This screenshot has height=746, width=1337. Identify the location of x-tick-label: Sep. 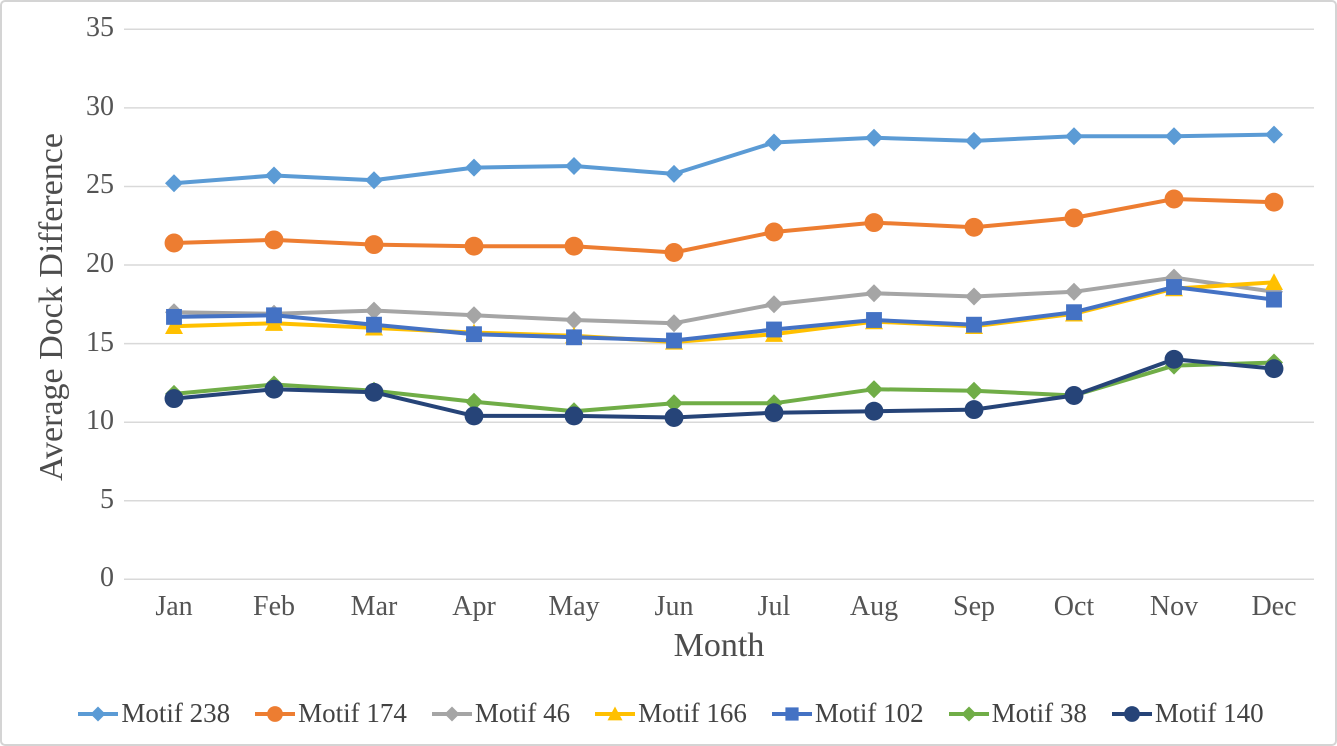
(974, 606).